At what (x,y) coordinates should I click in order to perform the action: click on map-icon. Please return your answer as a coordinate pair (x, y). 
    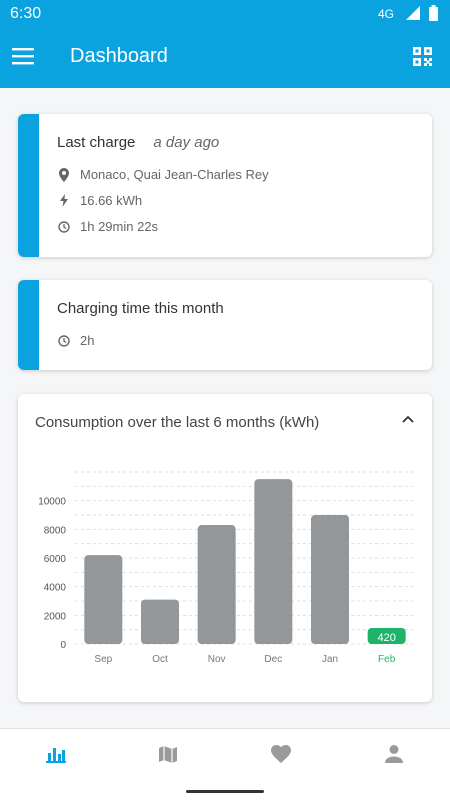
    Looking at the image, I should click on (168, 754).